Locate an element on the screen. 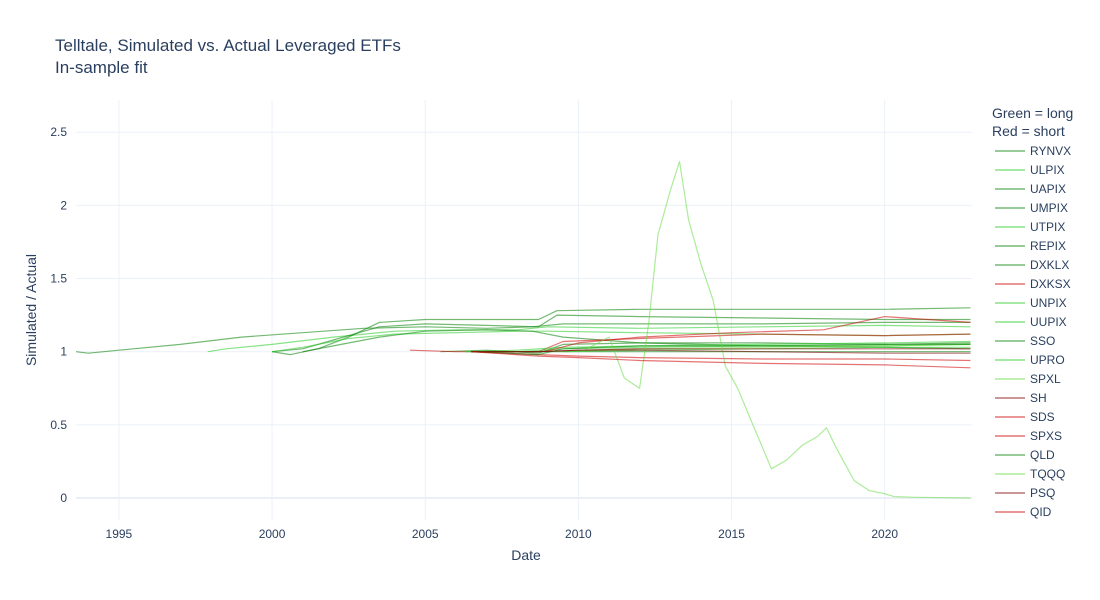 This screenshot has height=600, width=1100. y-tick-label: 1.5 is located at coordinates (58, 279).